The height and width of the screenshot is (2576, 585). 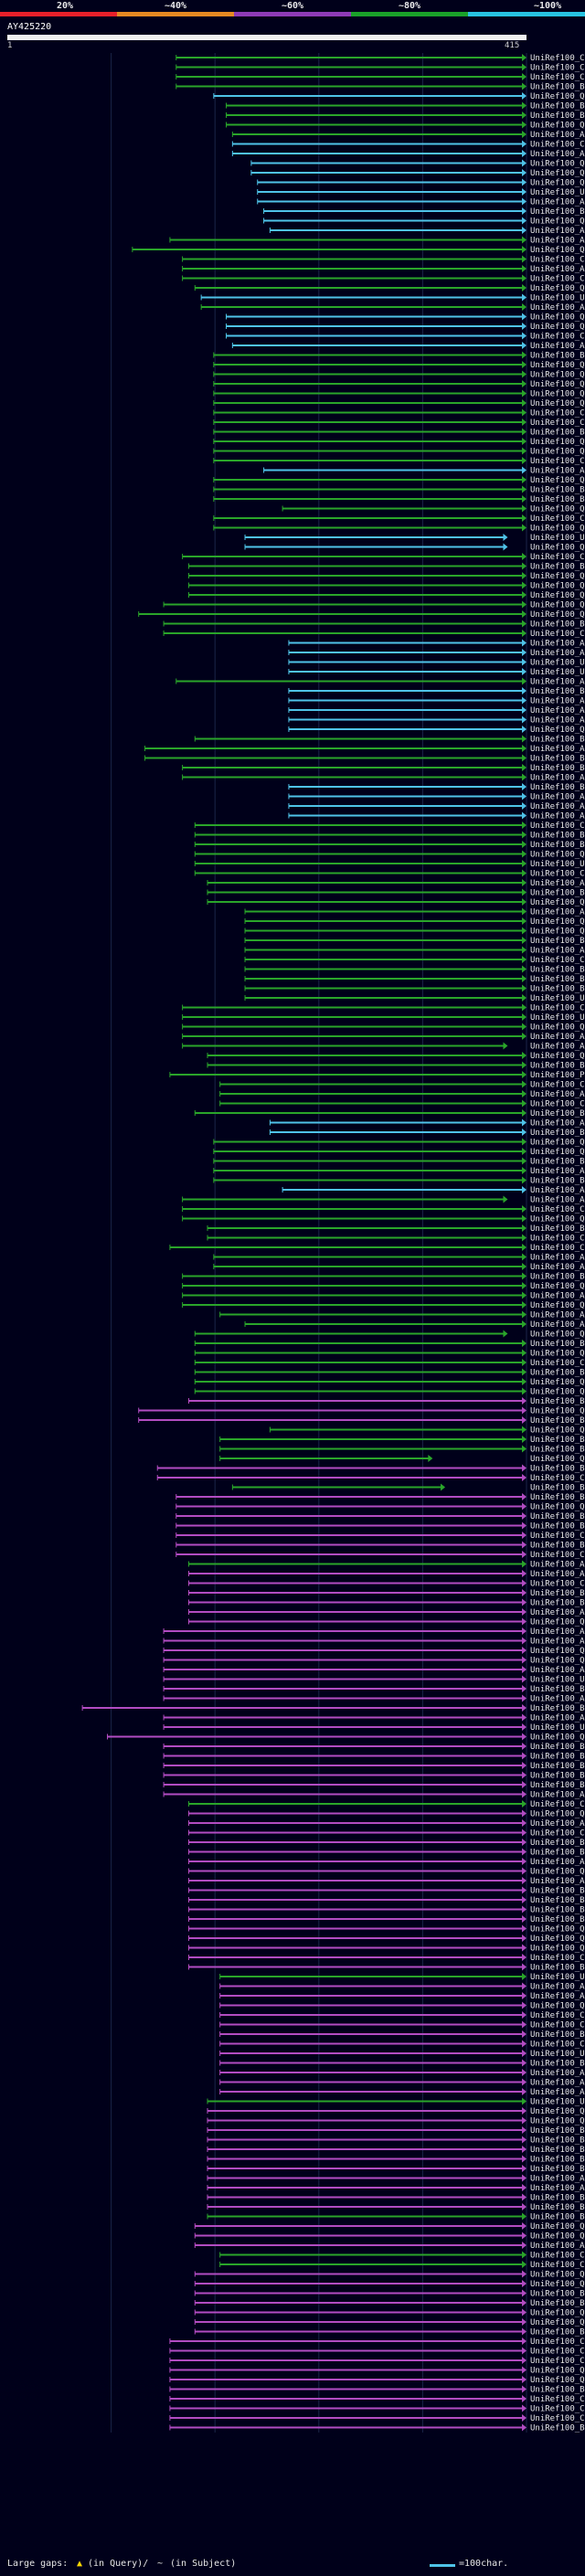 What do you see at coordinates (558, 337) in the screenshot?
I see `hit-label: UniRef100_C6TA71` at bounding box center [558, 337].